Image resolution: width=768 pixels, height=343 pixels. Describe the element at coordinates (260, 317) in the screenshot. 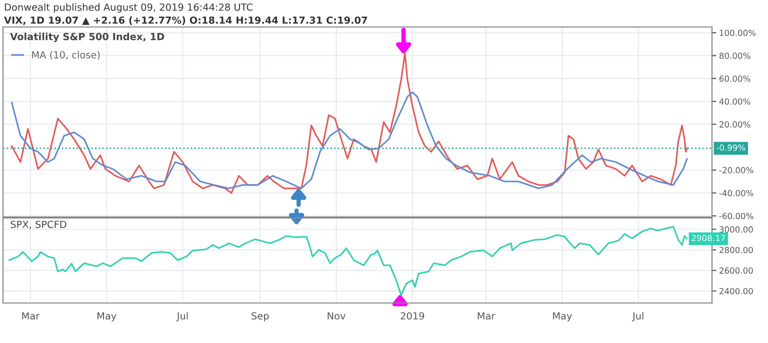

I see `x-tick-label: Sep` at that location.